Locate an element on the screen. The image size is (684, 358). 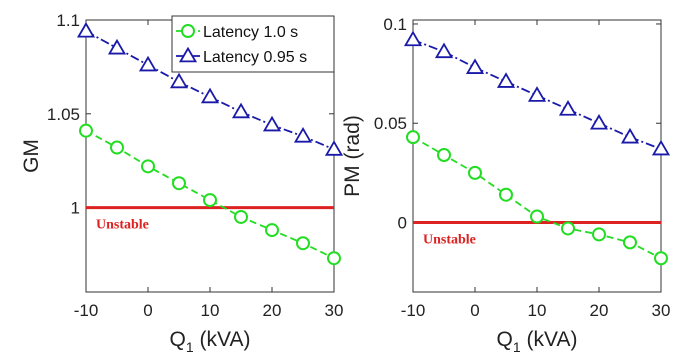
y-tick-label: 0 is located at coordinates (402, 223).